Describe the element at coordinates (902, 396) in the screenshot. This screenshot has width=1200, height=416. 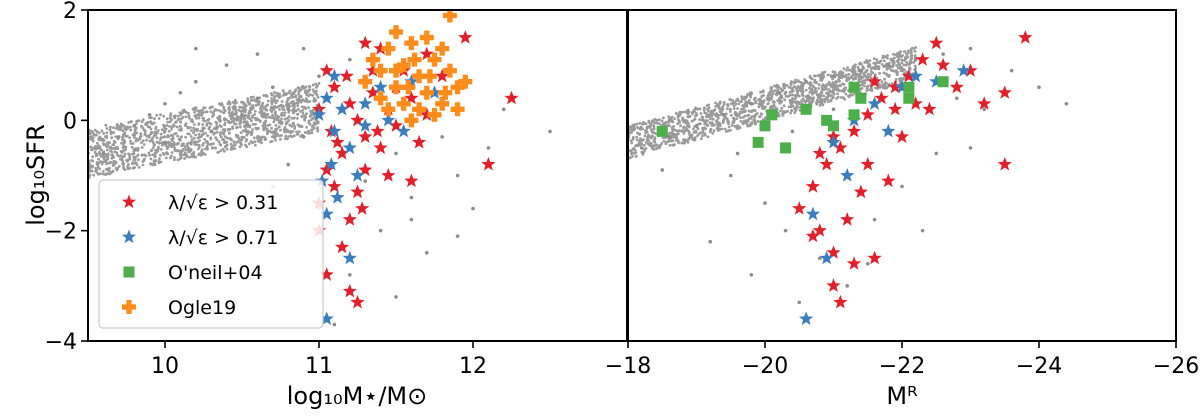
I see `right-x-axis-label: Mᴿ` at that location.